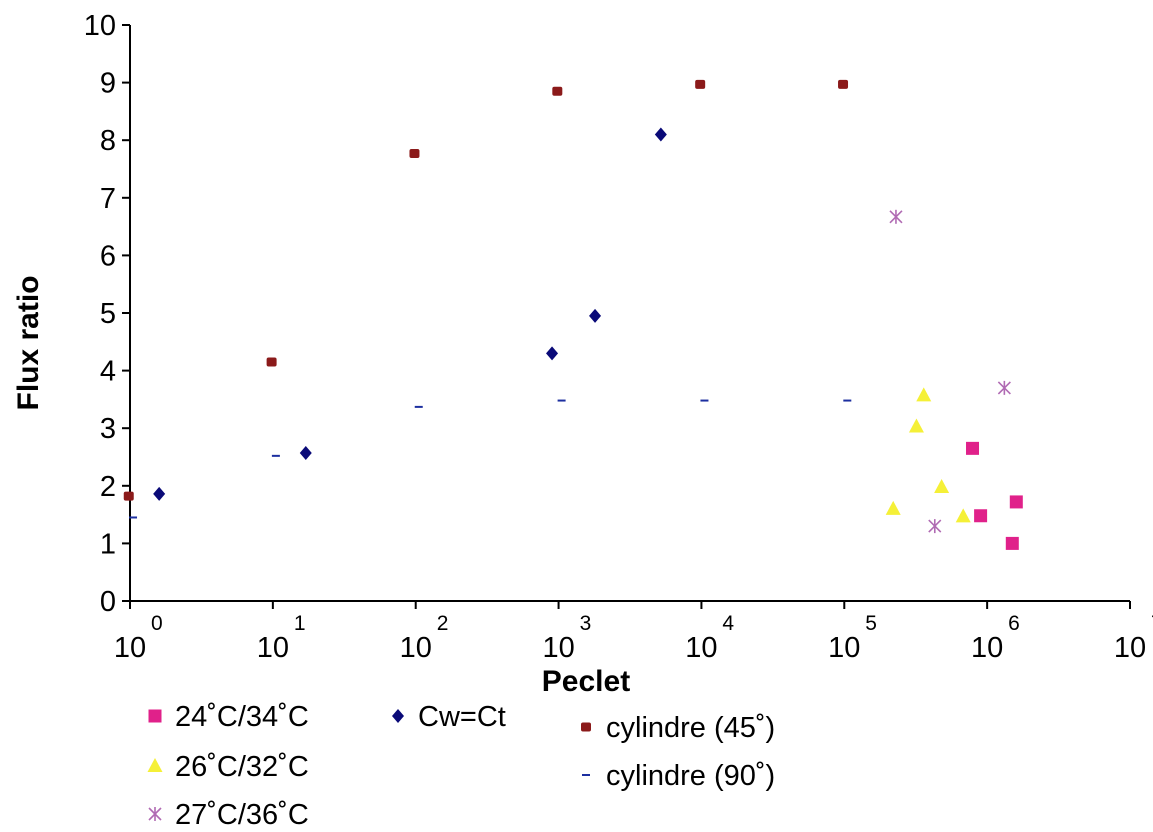 Image resolution: width=1153 pixels, height=832 pixels. What do you see at coordinates (108, 602) in the screenshot?
I see `y-tick-label: 0` at bounding box center [108, 602].